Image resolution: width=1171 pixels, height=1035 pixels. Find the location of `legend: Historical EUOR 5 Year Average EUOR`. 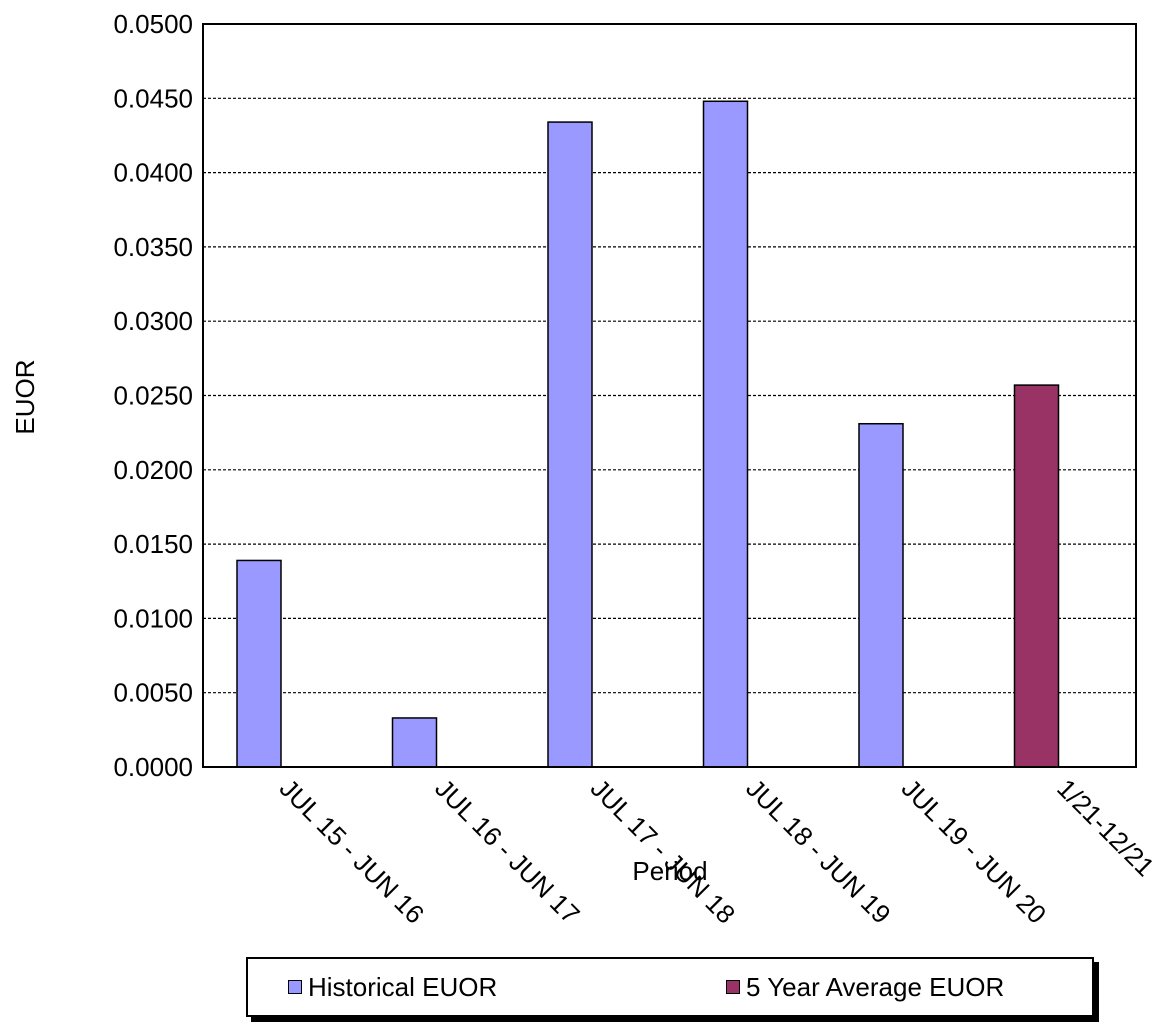

legend: Historical EUOR 5 Year Average EUOR is located at coordinates (670, 987).